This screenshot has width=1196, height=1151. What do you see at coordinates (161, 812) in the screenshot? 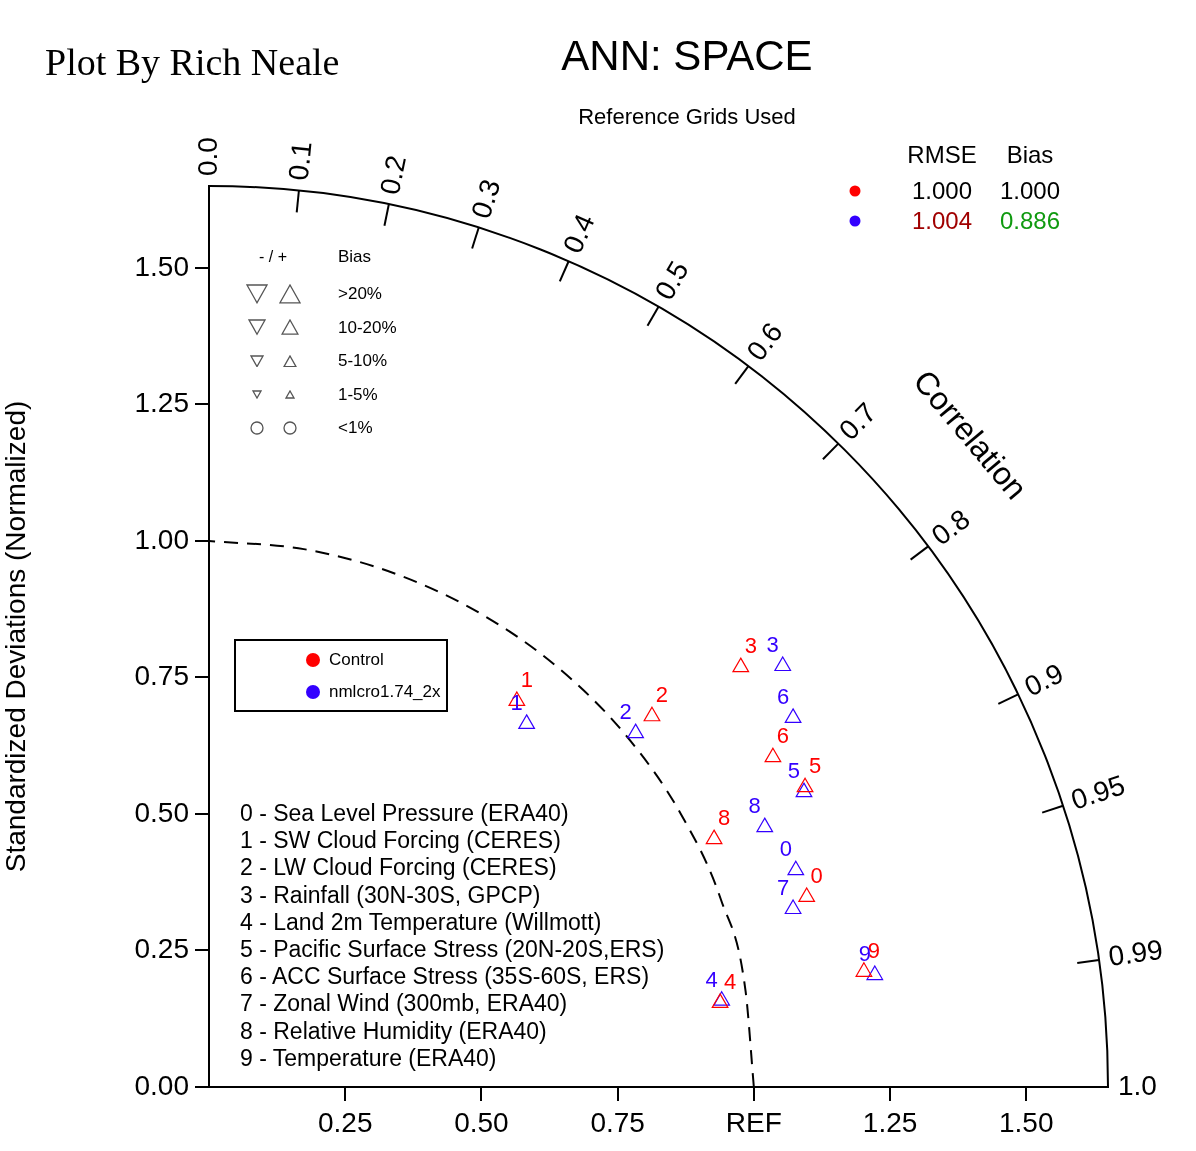
I see `y-tick-label: 0.50` at bounding box center [161, 812].